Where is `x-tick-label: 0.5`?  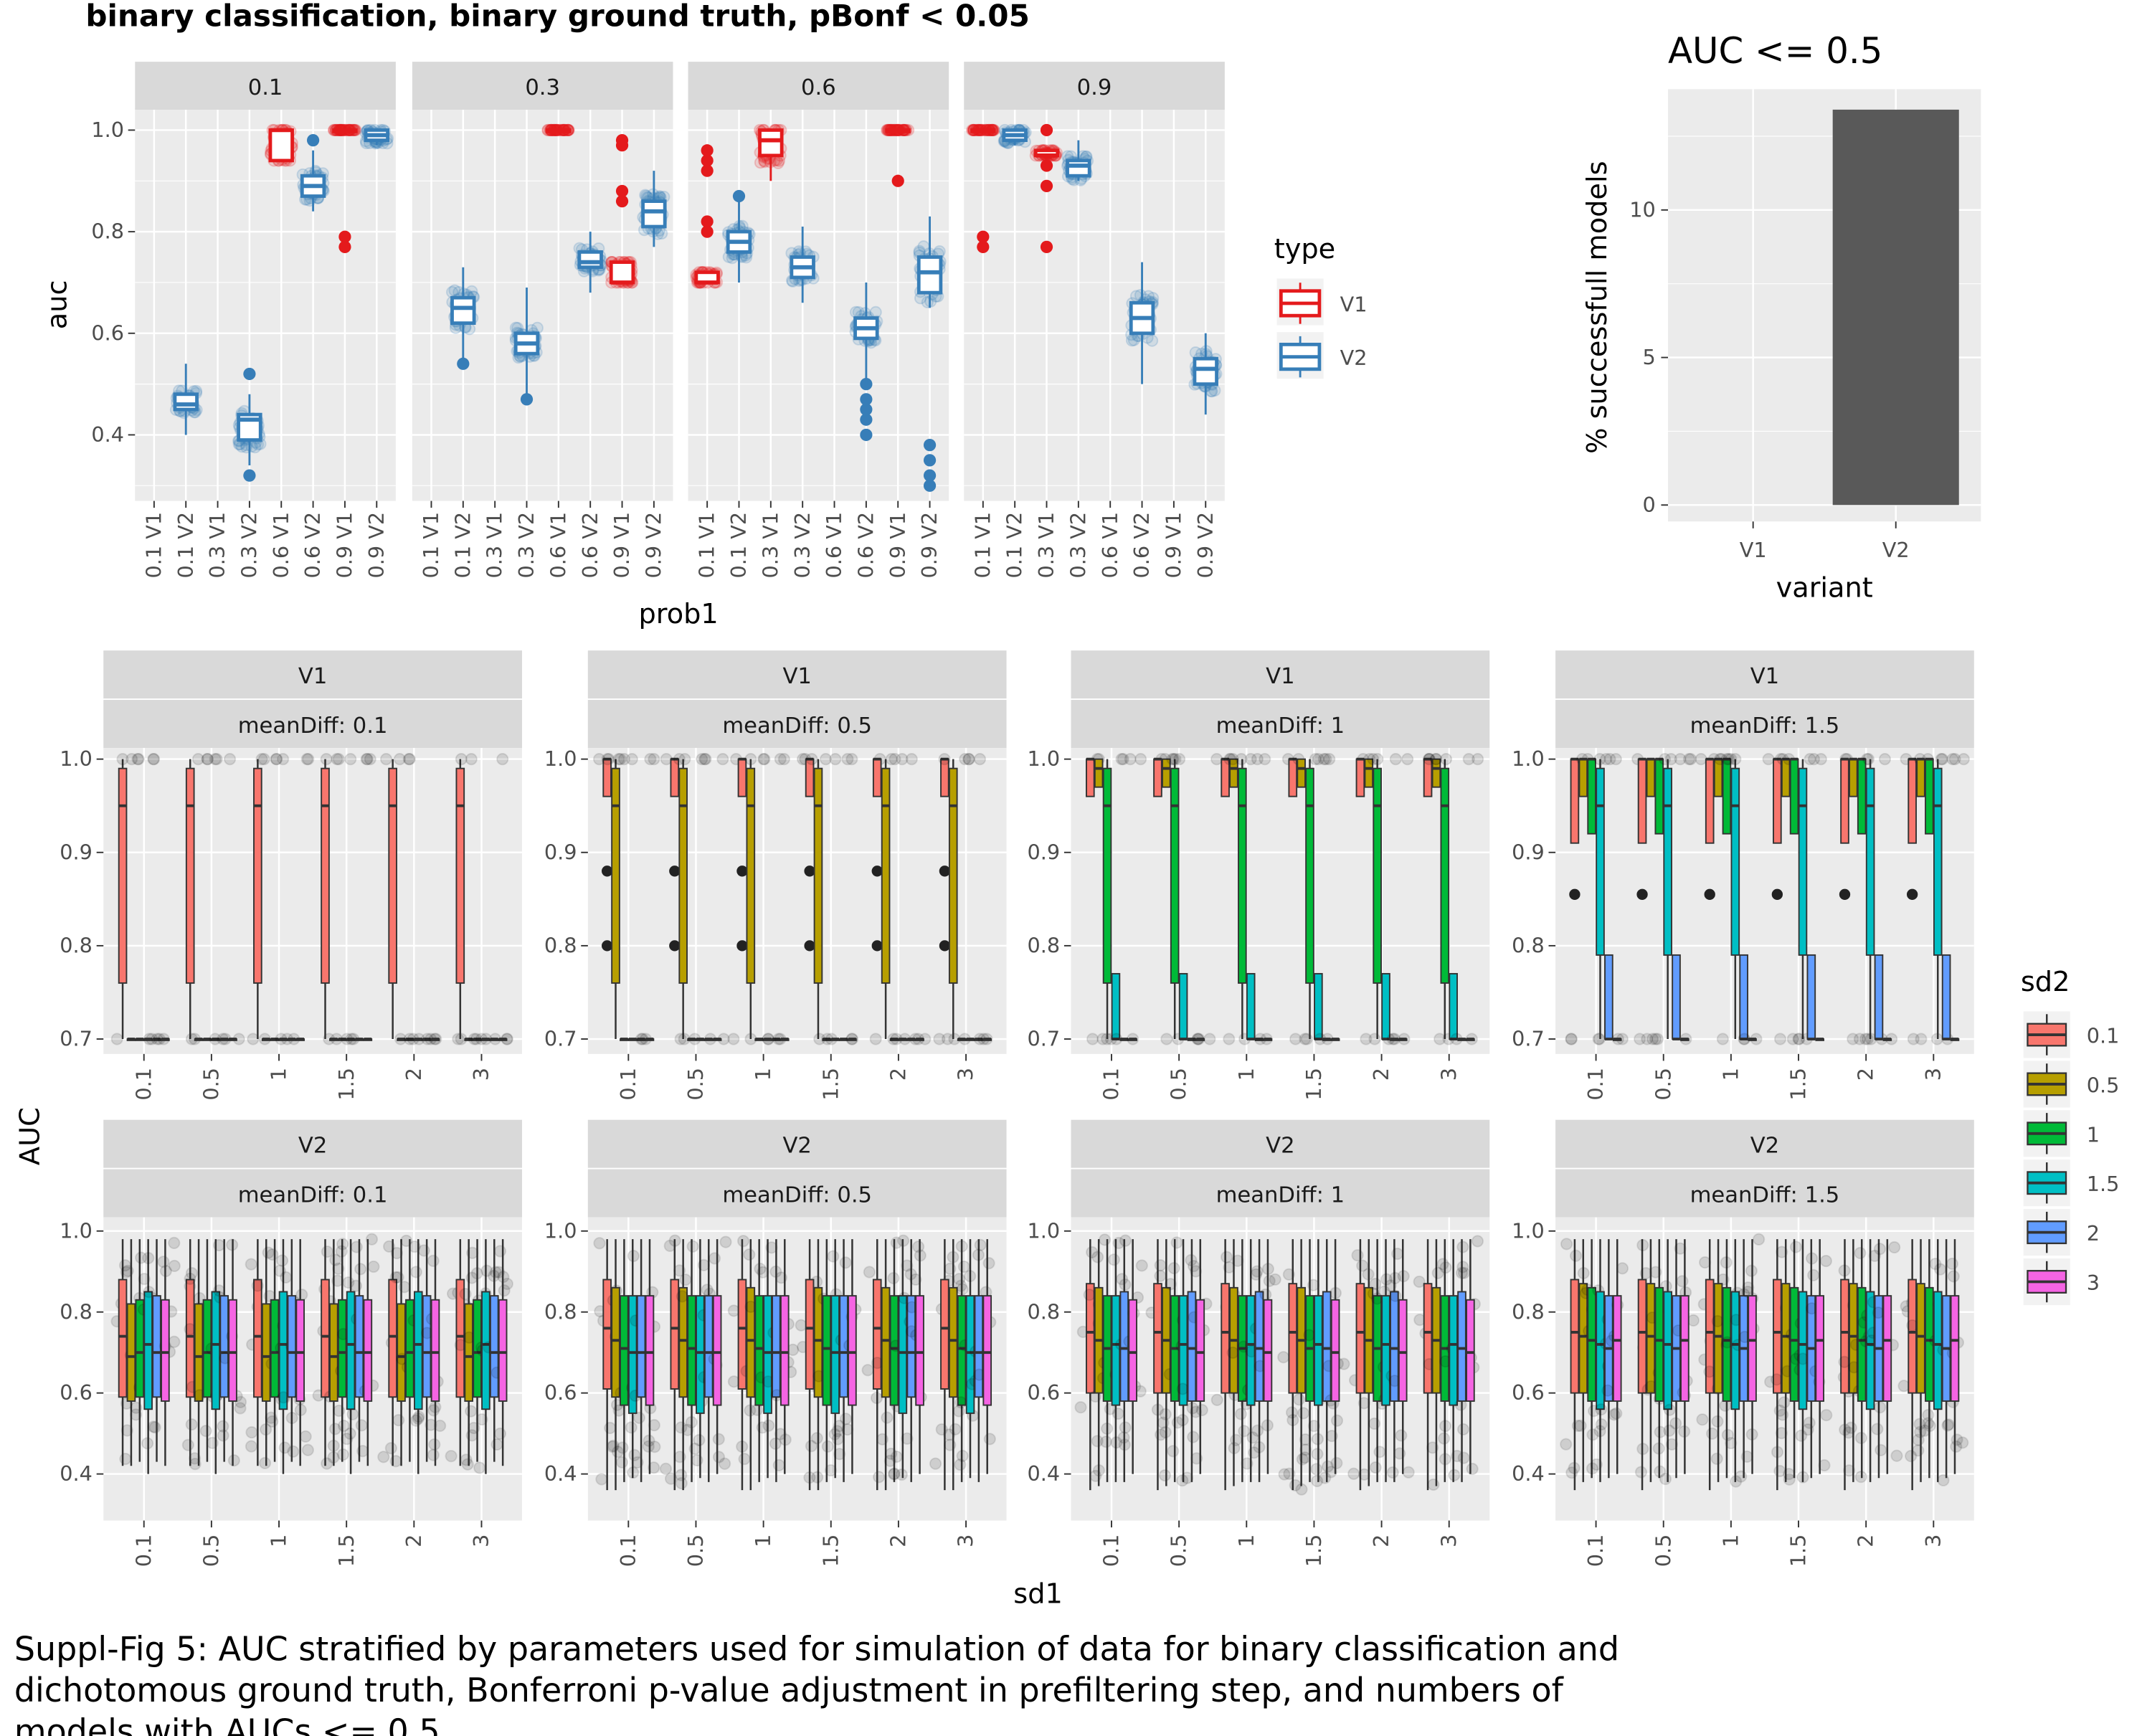 x-tick-label: 0.5 is located at coordinates (211, 1551).